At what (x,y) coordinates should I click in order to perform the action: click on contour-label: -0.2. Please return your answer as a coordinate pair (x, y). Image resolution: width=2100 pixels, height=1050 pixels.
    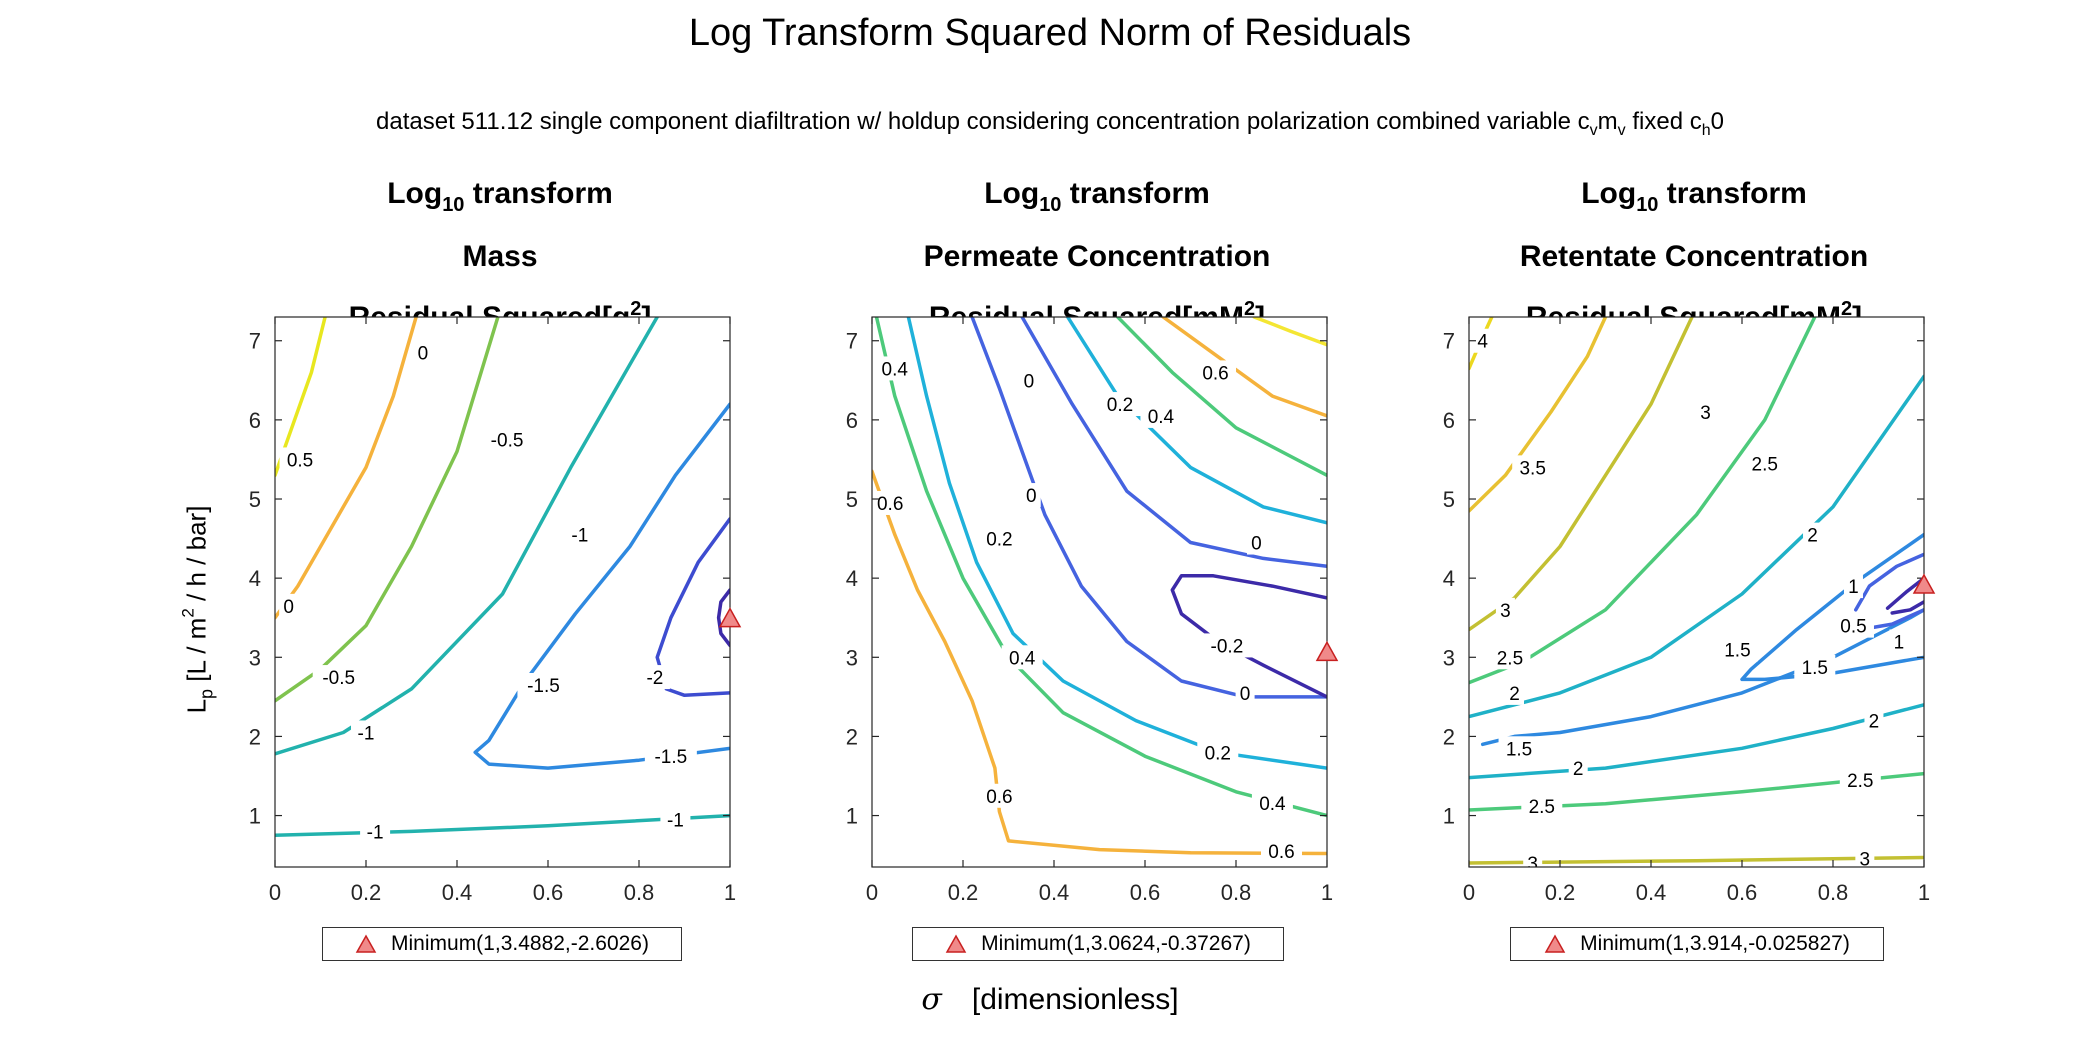
    Looking at the image, I should click on (1227, 646).